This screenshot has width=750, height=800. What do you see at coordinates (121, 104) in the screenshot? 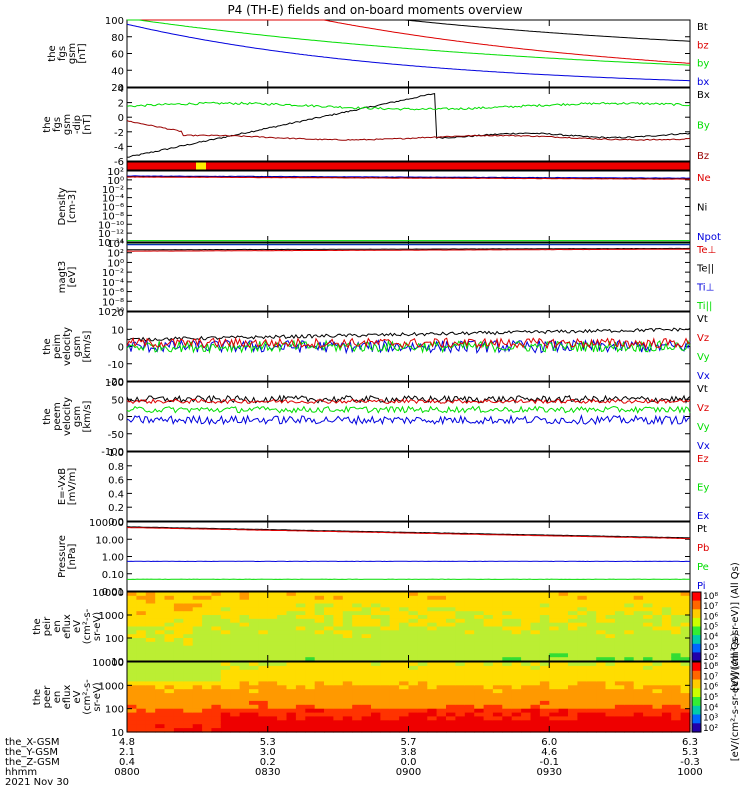
I see `y-tick-label: 2` at bounding box center [121, 104].